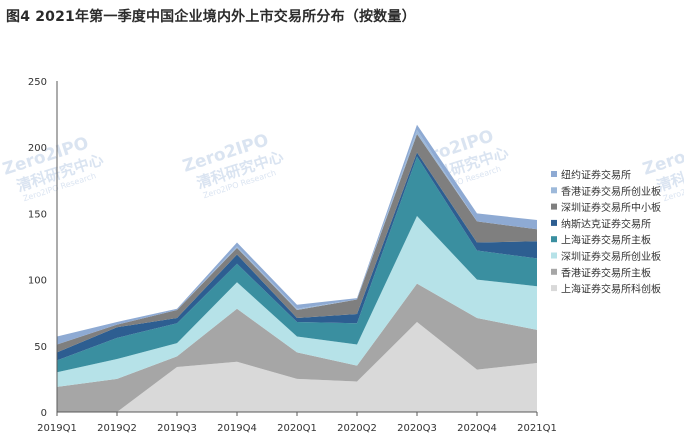  Describe the element at coordinates (37, 148) in the screenshot. I see `y-tick-label: 200` at that location.